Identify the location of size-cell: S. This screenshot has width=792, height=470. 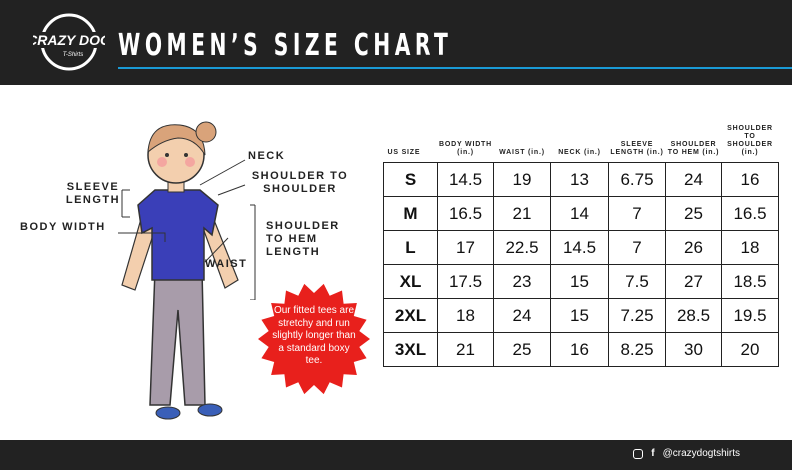
(410, 179).